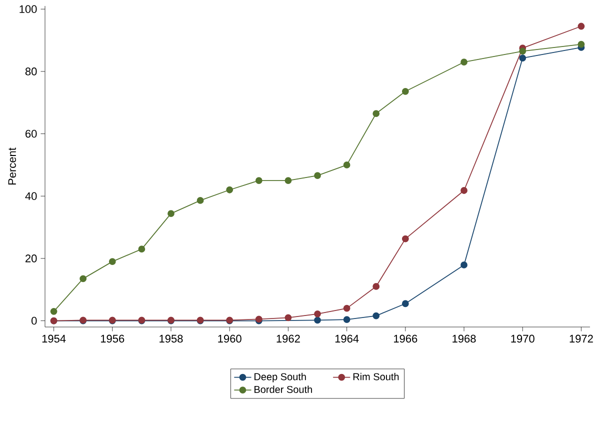  Describe the element at coordinates (347, 338) in the screenshot. I see `x-tick-label: 1964` at that location.